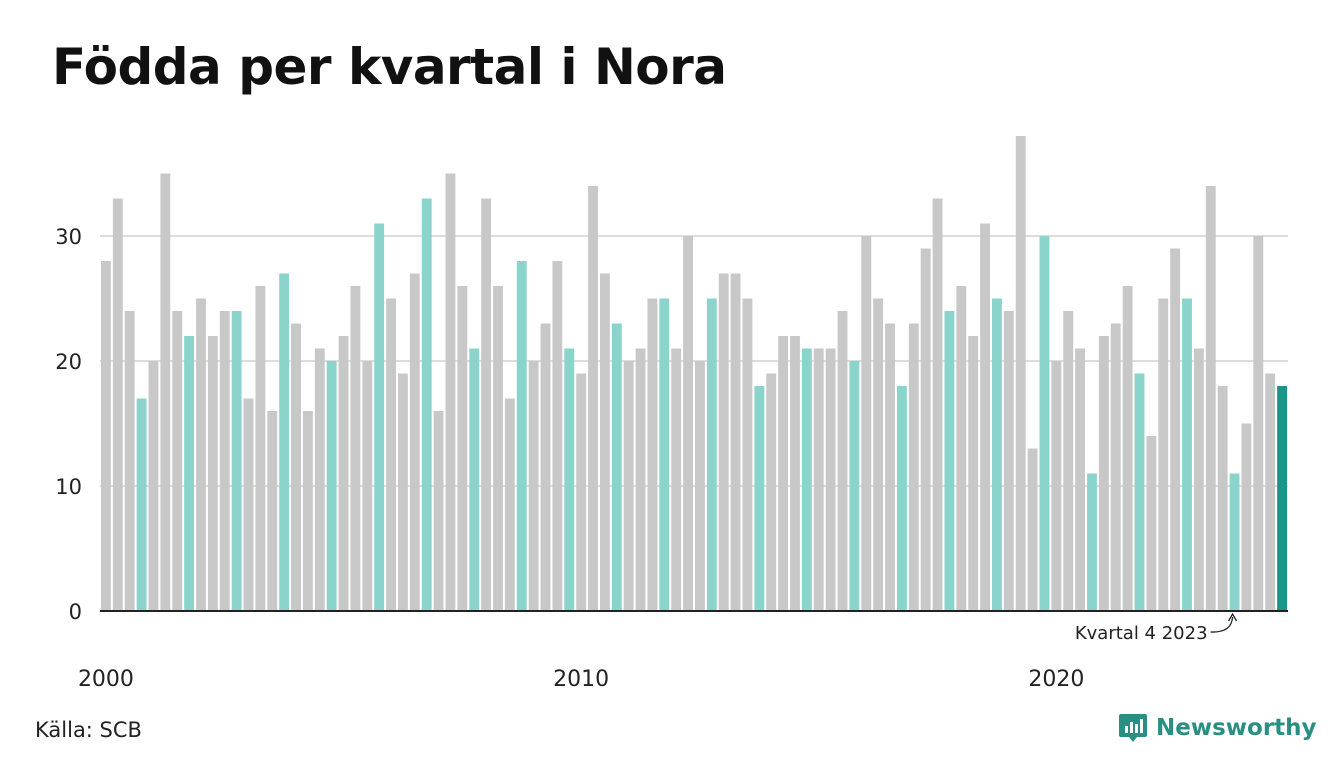 The image size is (1340, 780). I want to click on bar-2004-q2, so click(307, 511).